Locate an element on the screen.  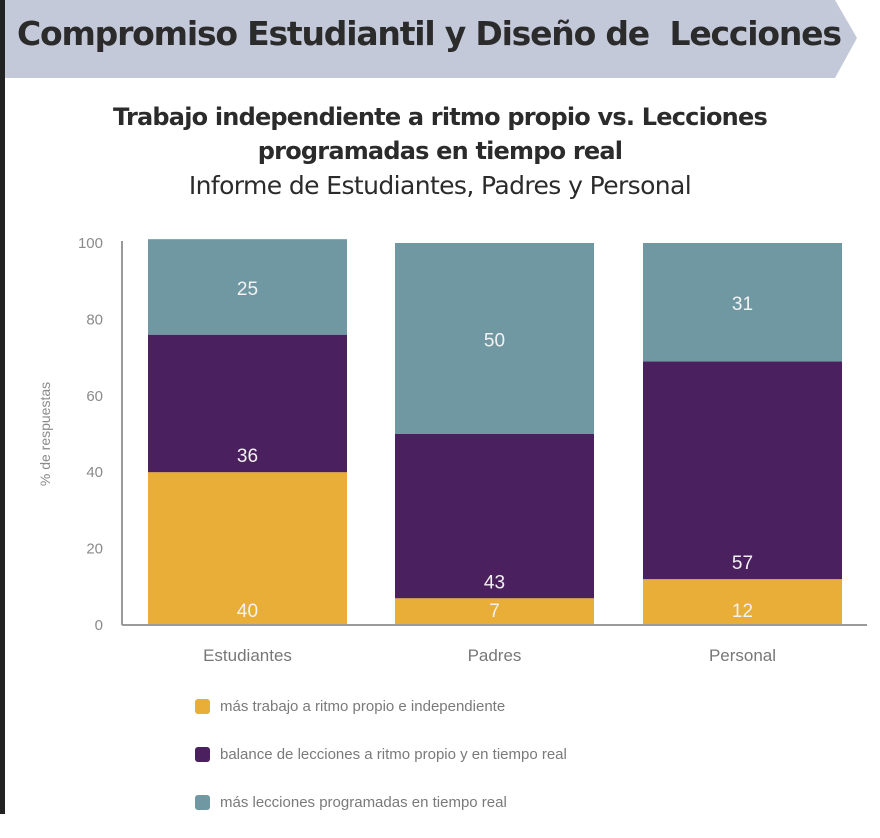
banner-arrow-shape is located at coordinates (431, 39).